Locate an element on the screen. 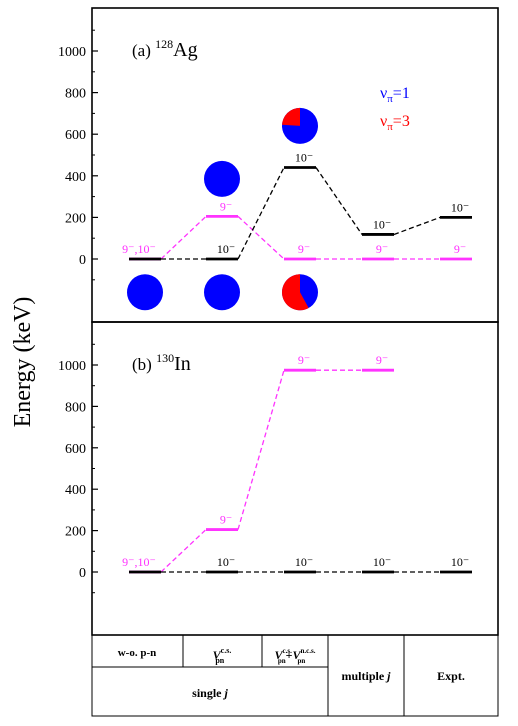 The width and height of the screenshot is (518, 726). panel-prefix: (a) is located at coordinates (143, 50).